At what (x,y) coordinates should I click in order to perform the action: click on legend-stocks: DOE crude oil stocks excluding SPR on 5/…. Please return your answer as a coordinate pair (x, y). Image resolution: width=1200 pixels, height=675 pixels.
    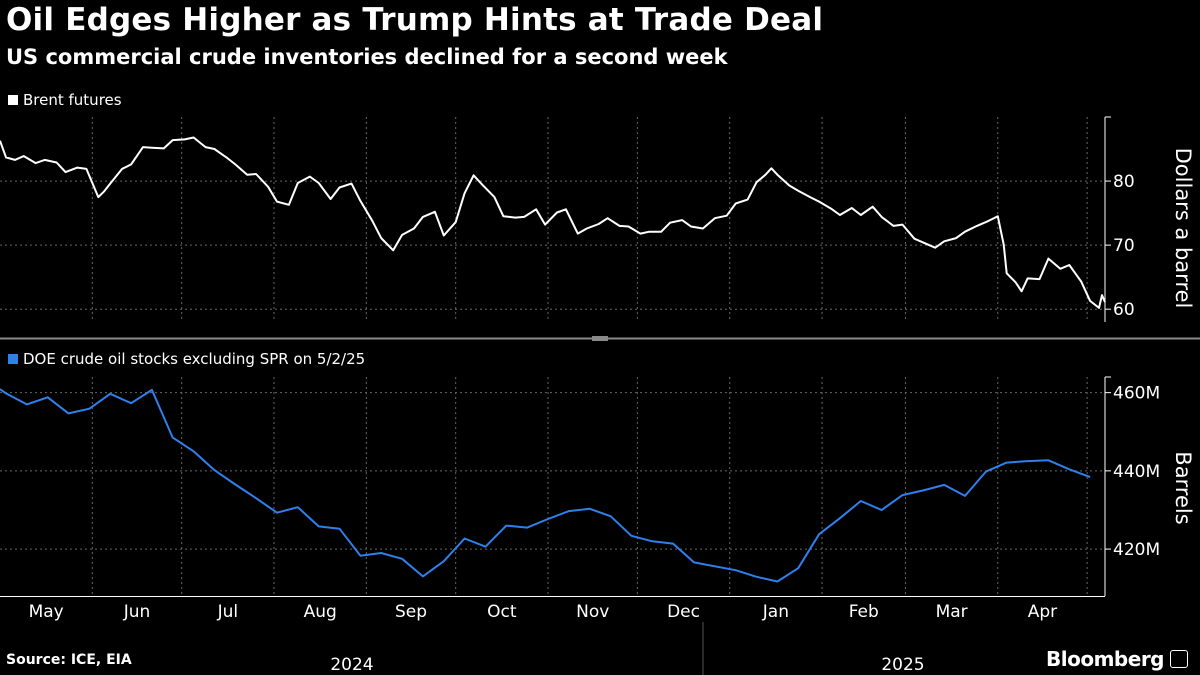
    Looking at the image, I should click on (186, 359).